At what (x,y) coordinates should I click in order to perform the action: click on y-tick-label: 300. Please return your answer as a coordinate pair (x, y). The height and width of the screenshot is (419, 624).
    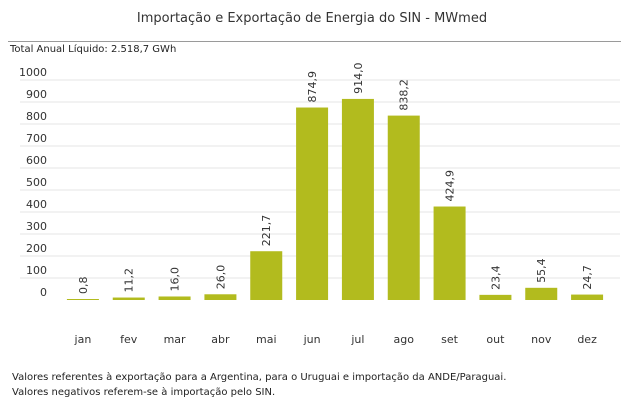
    Looking at the image, I should click on (36, 226).